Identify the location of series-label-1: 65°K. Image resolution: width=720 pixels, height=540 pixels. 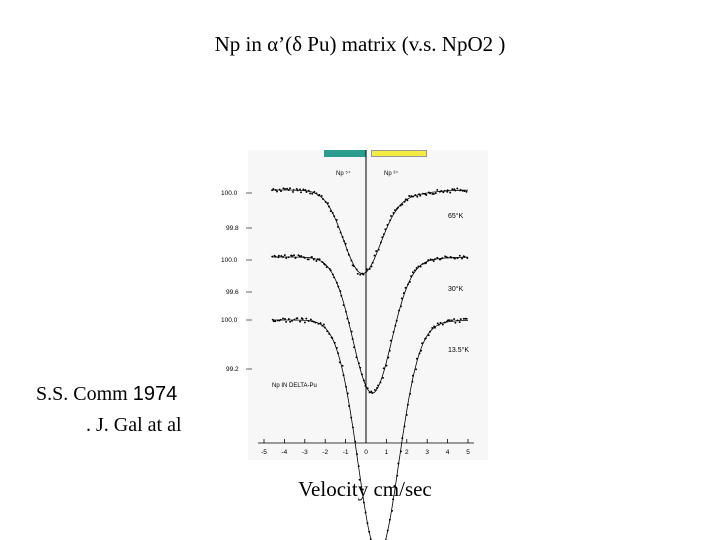
(456, 216).